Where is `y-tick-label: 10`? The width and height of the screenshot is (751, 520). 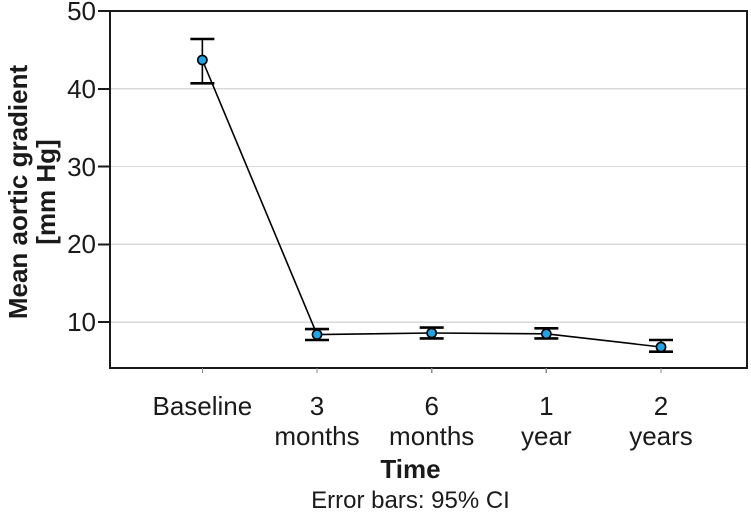
y-tick-label: 10 is located at coordinates (81, 322).